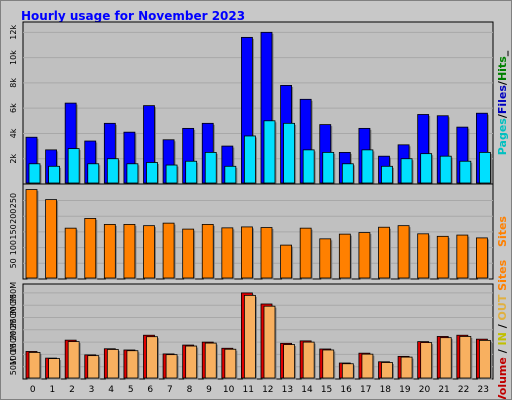 Image resolution: width=512 pixels, height=400 pixels. What do you see at coordinates (267, 390) in the screenshot?
I see `x-tick-label: 12` at bounding box center [267, 390].